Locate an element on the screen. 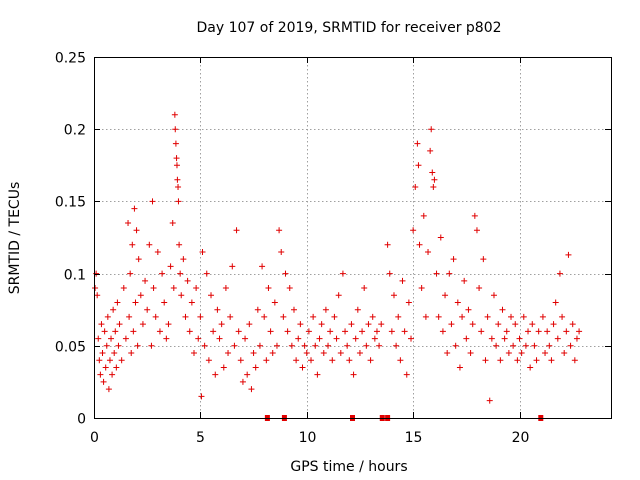  y-tick-label: 0 is located at coordinates (81, 420).